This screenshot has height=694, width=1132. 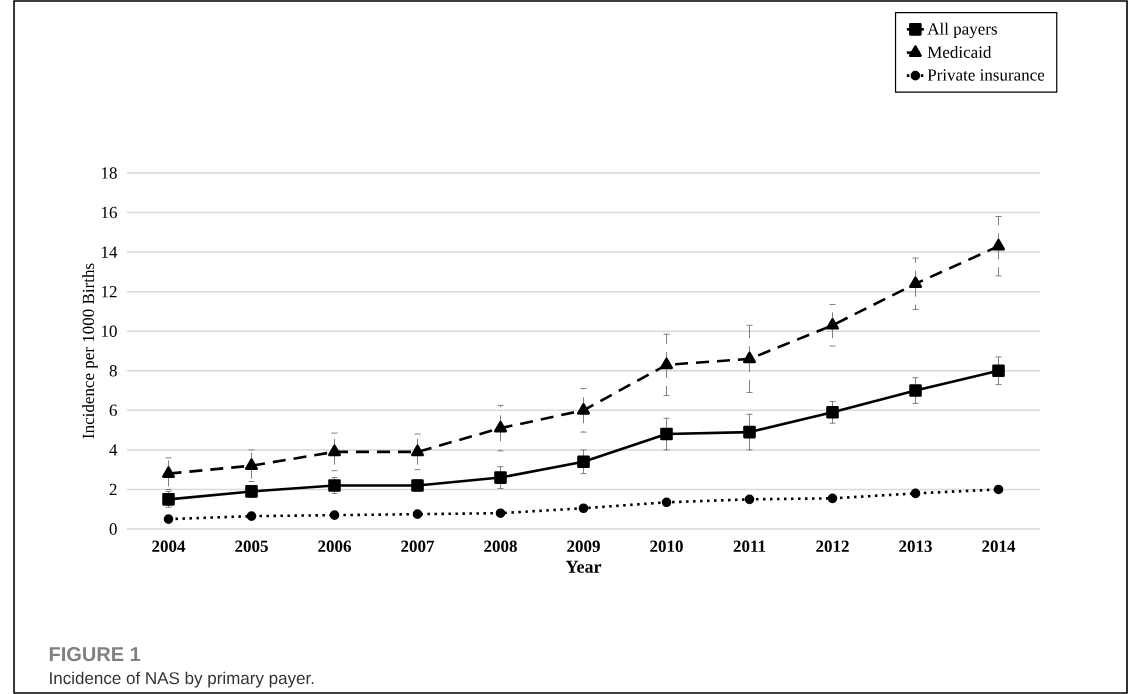 I want to click on caption: FIGURE 1, so click(x=95, y=654).